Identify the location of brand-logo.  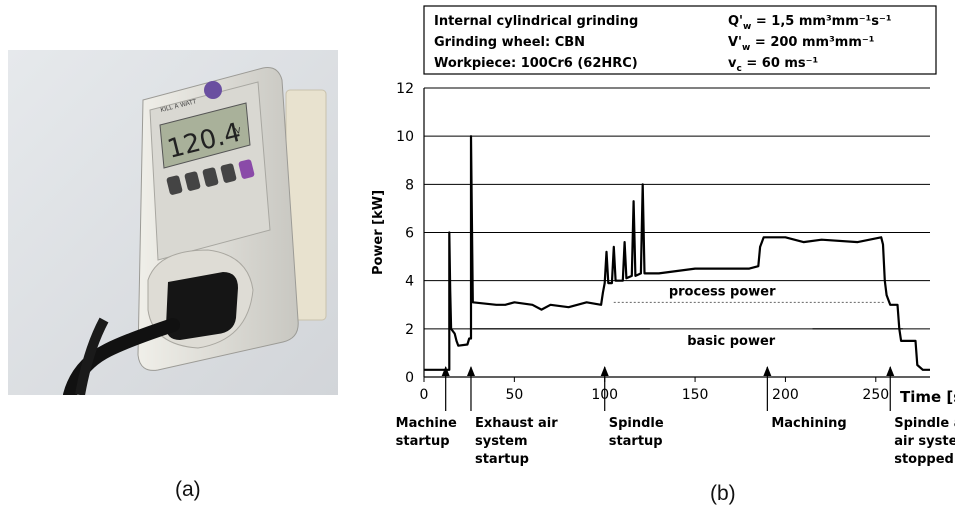
(213, 90).